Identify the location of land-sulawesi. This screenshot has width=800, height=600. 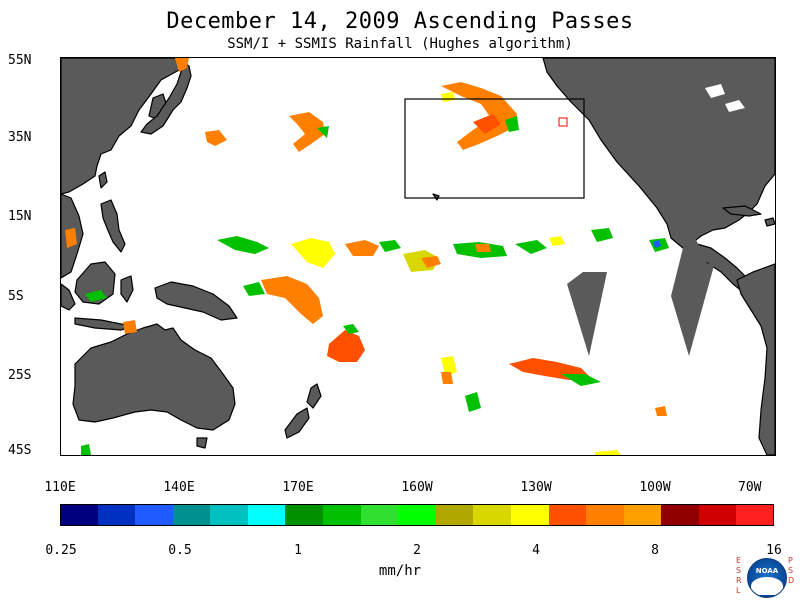
(127, 289).